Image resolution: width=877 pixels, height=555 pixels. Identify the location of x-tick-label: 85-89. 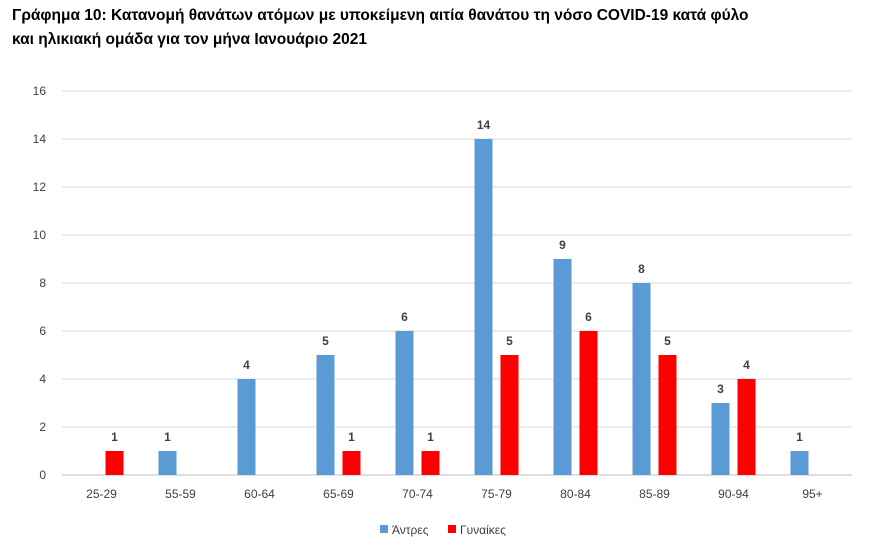
(654, 494).